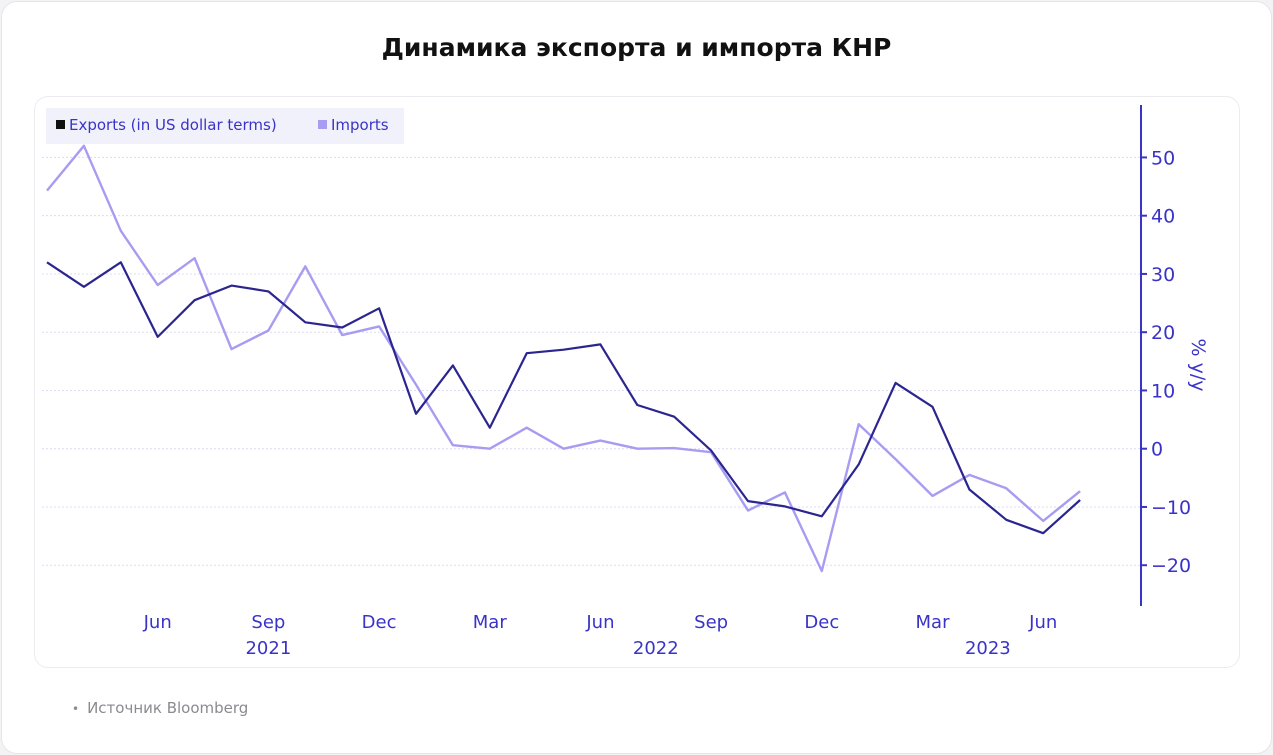 This screenshot has height=755, width=1273. What do you see at coordinates (1165, 355) in the screenshot?
I see `y-axis: 50 40 30 20 10 0 −10 −20` at bounding box center [1165, 355].